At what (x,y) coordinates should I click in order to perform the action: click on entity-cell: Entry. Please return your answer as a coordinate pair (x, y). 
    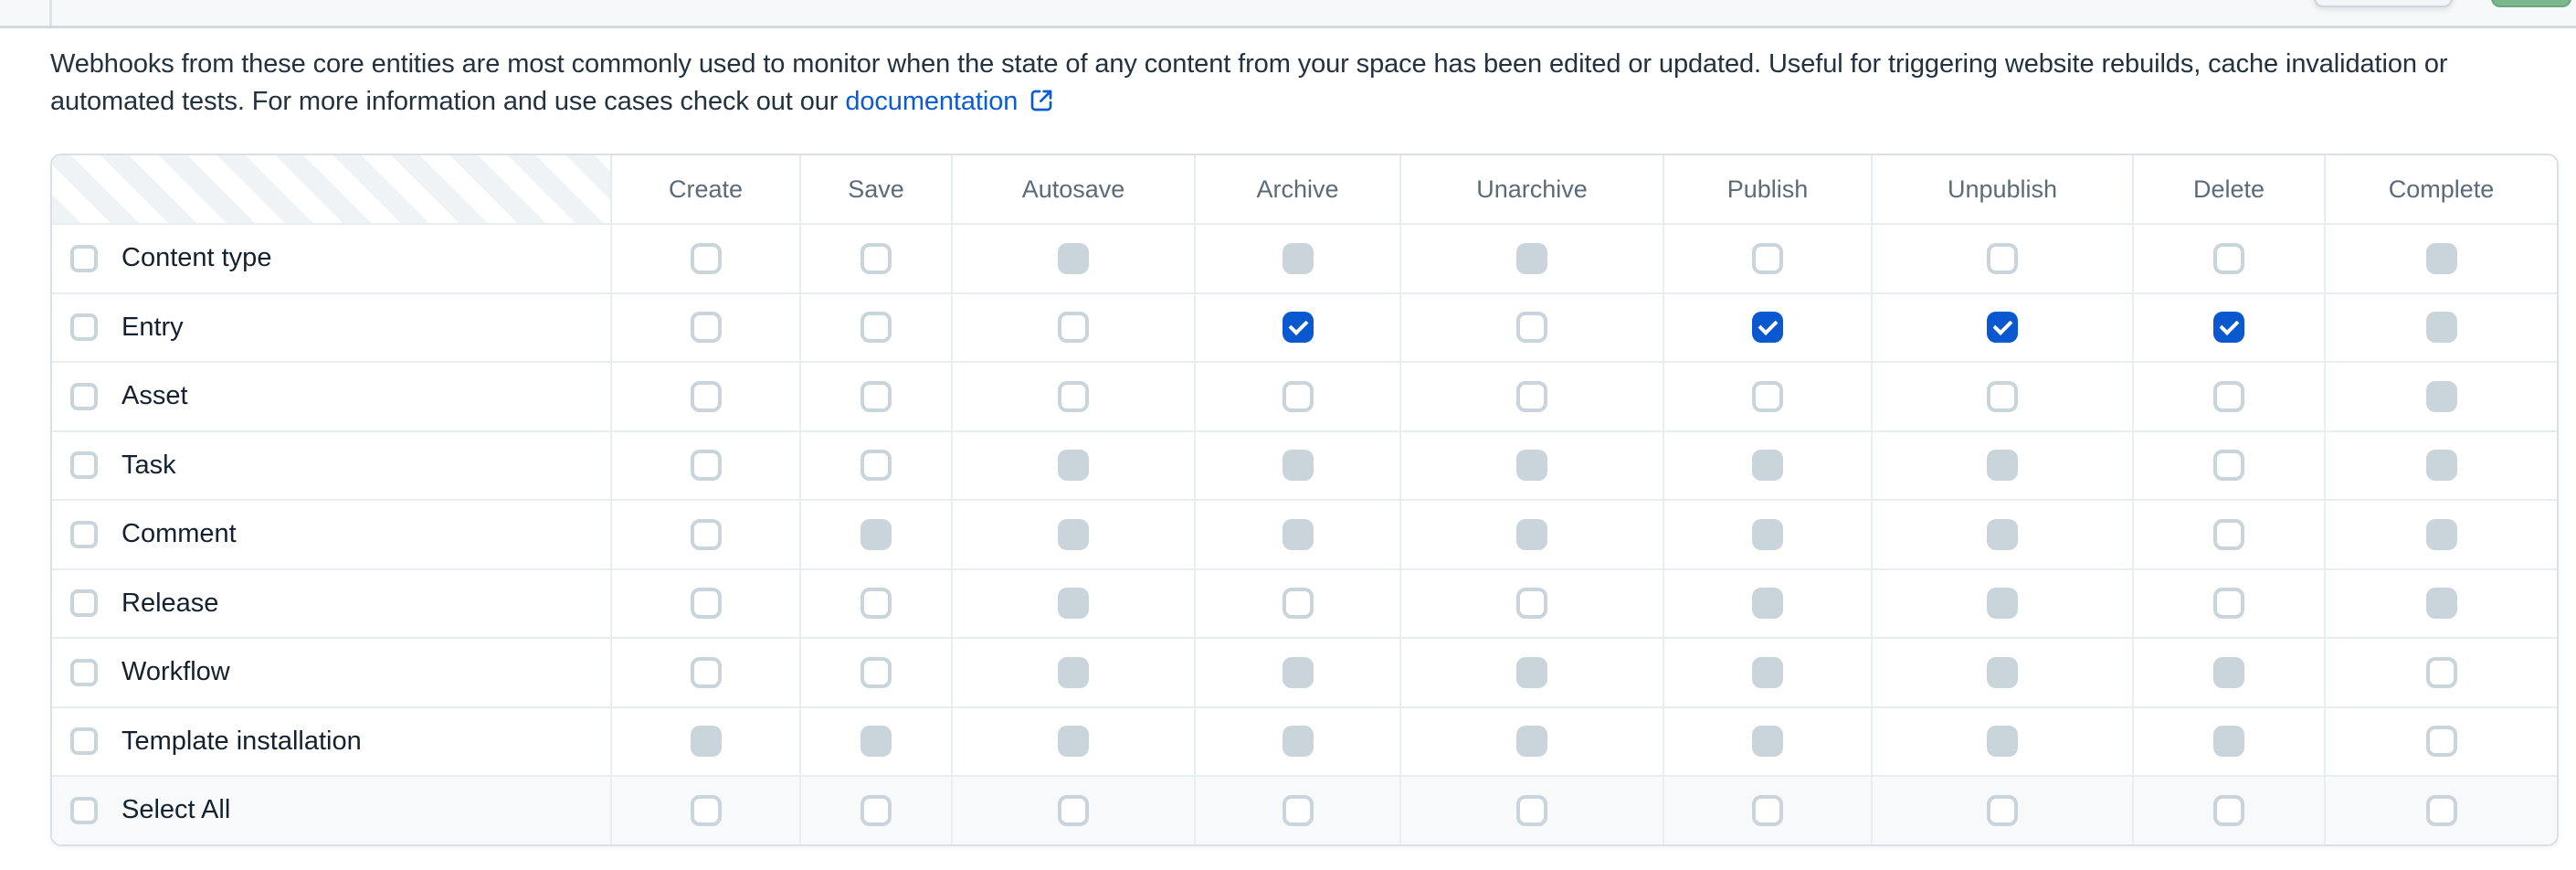
    Looking at the image, I should click on (331, 328).